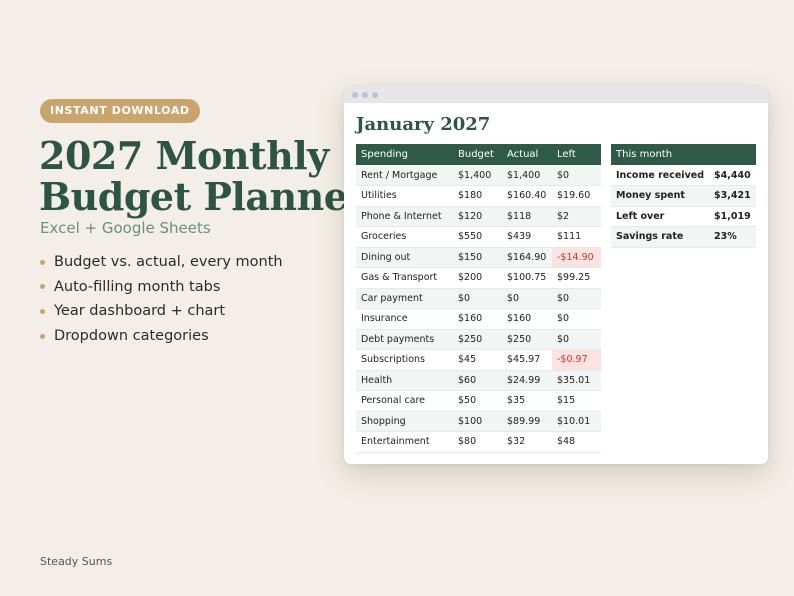 This screenshot has height=596, width=794. What do you see at coordinates (660, 175) in the screenshot?
I see `summary-label: Income received` at bounding box center [660, 175].